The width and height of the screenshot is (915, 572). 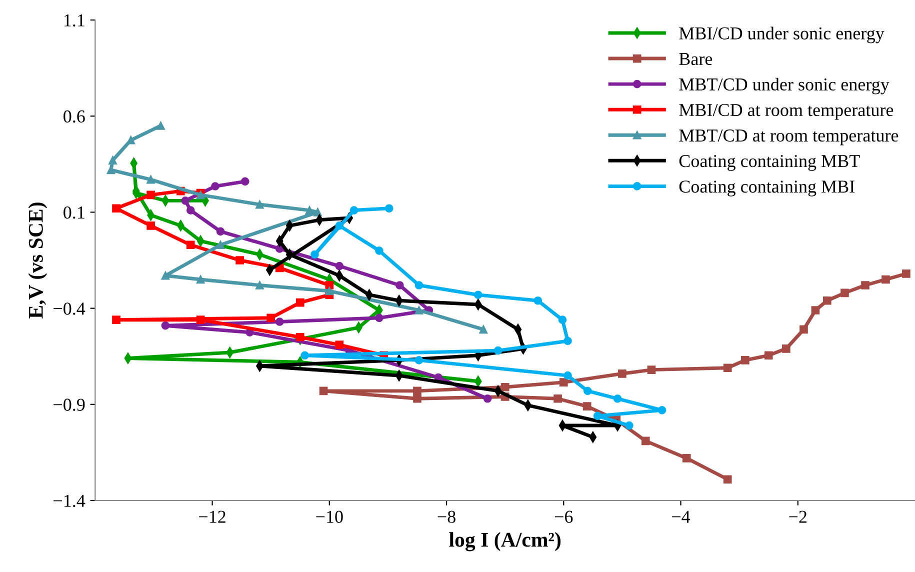 What do you see at coordinates (788, 137) in the screenshot?
I see `legend-label: MBT/CD at room temperature` at bounding box center [788, 137].